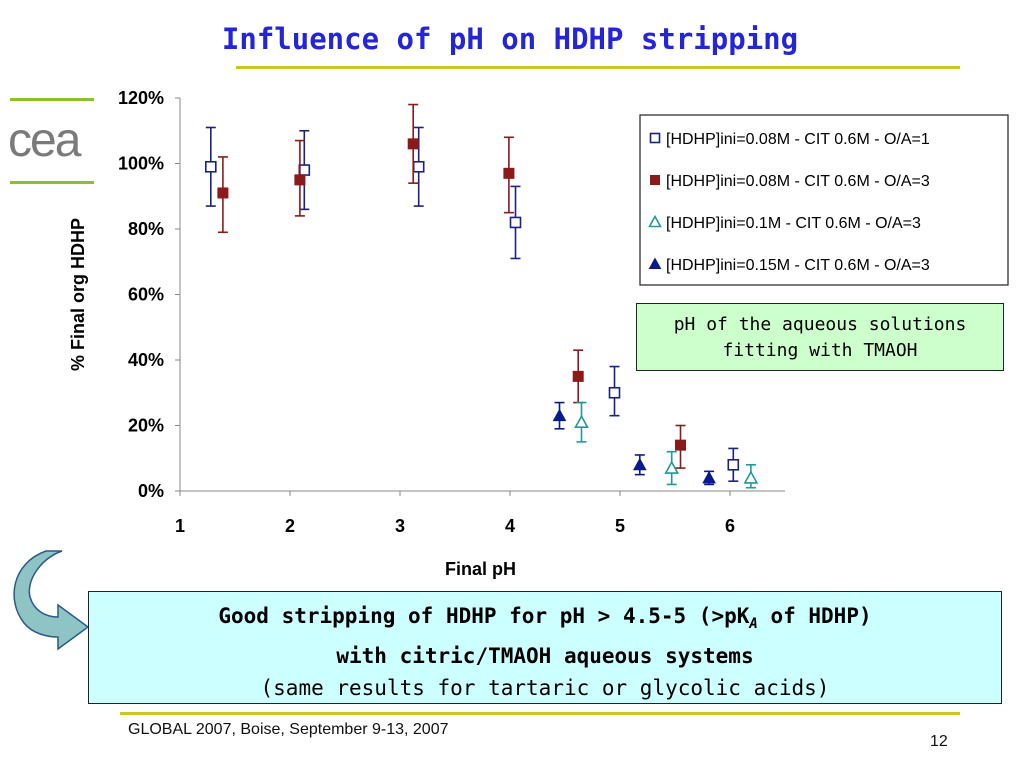 This screenshot has width=1024, height=763. Describe the element at coordinates (798, 265) in the screenshot. I see `legend-label: [HDHP]ini=0.15M - CIT 0.6M - O/A=3` at that location.